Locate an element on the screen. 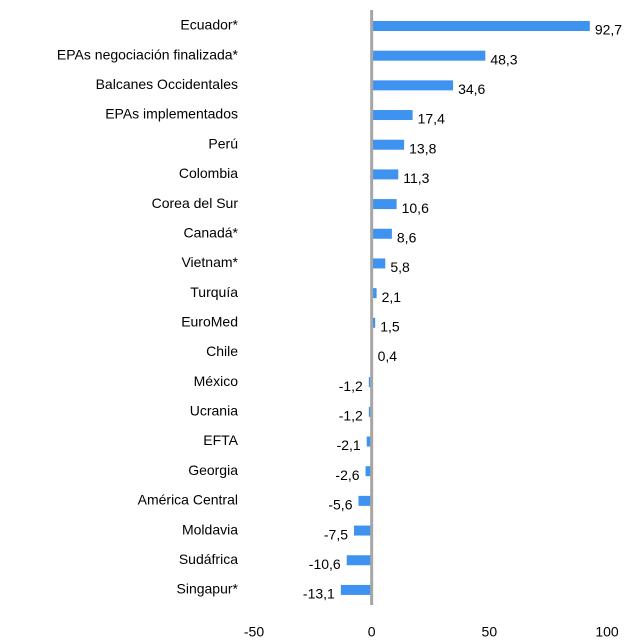 The image size is (636, 644). value-label: 13,8 is located at coordinates (422, 148).